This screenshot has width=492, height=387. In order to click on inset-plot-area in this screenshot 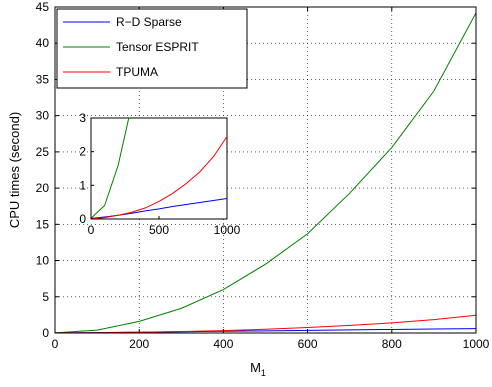, I will do `click(159, 168)`.